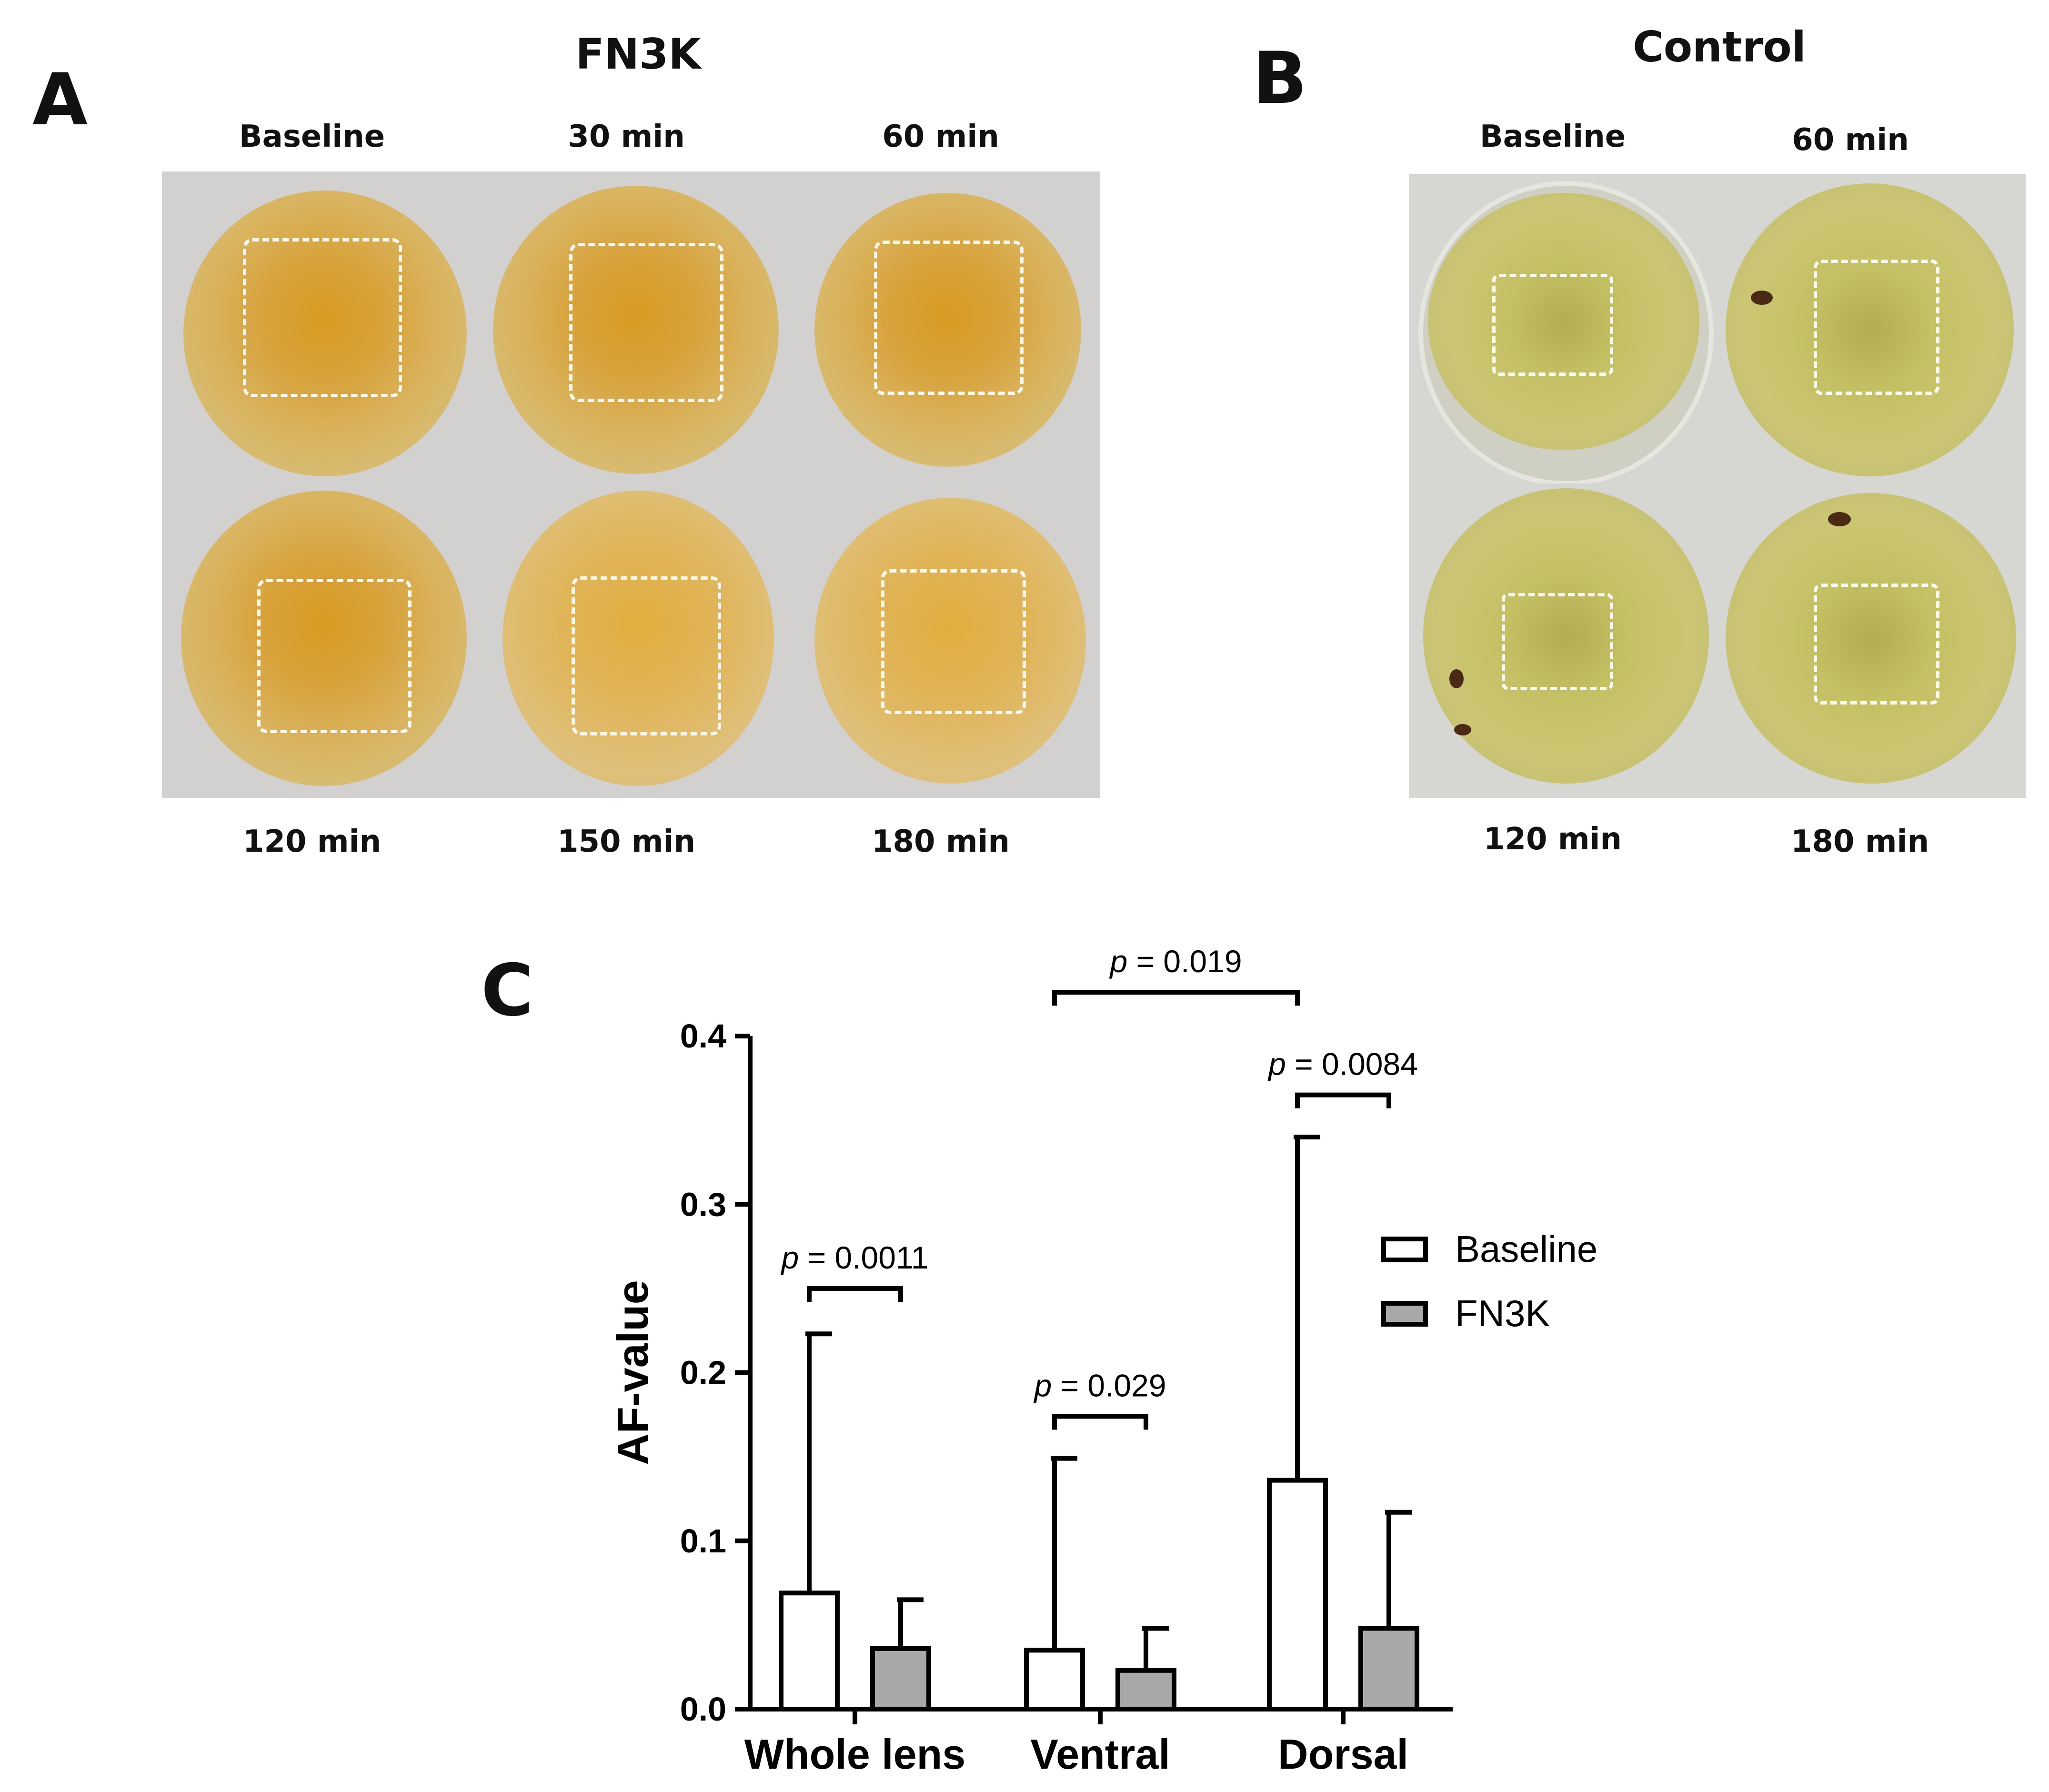 The image size is (2049, 1792). I want to click on legend-label: FN3K, so click(1502, 1313).